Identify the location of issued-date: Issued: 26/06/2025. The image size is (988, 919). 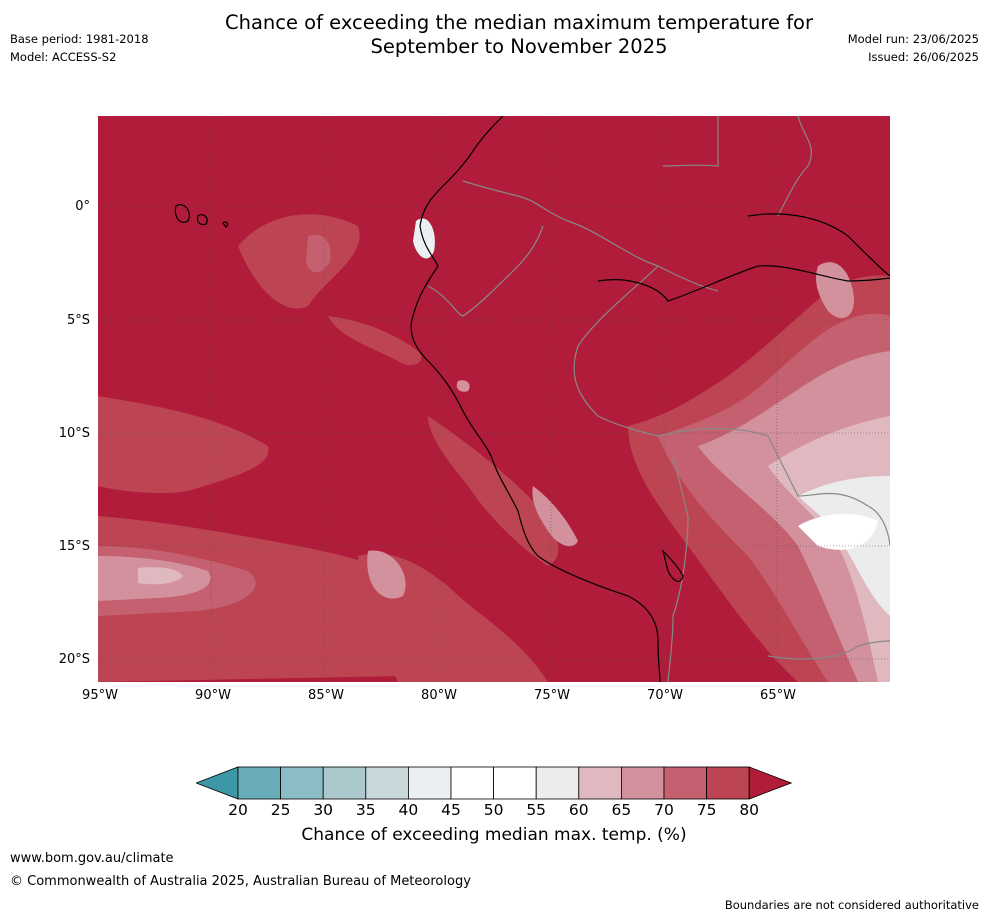
(923, 57).